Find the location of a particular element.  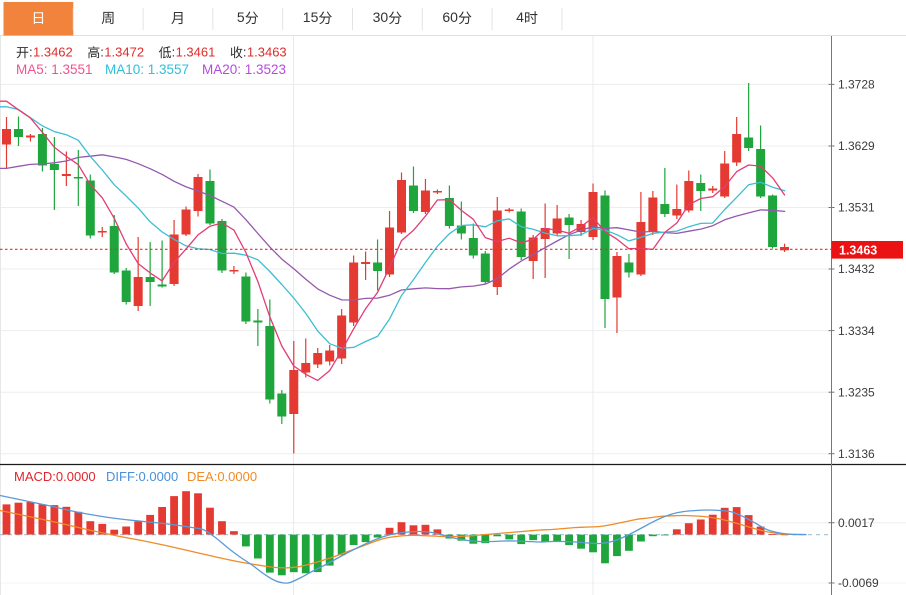

svg-text: 5 is located at coordinates (241, 17).